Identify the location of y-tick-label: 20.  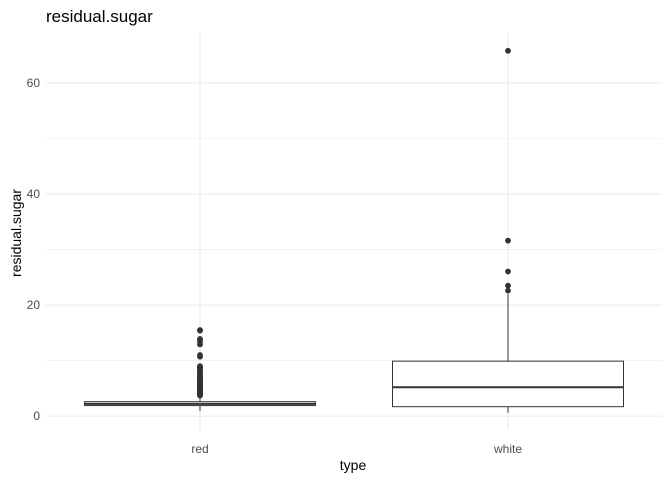
(34, 305).